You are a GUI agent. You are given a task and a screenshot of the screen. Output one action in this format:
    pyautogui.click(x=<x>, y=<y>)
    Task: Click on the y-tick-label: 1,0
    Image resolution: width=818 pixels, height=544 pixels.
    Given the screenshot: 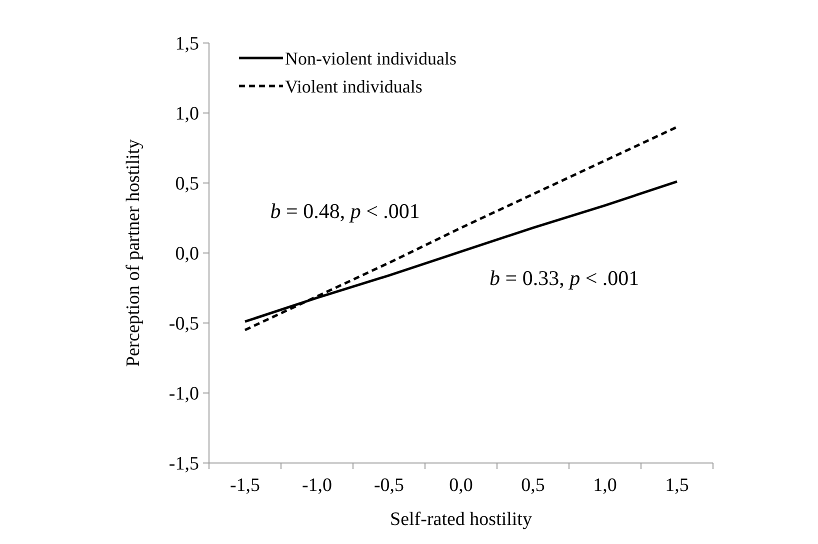 What is the action you would take?
    pyautogui.click(x=187, y=114)
    